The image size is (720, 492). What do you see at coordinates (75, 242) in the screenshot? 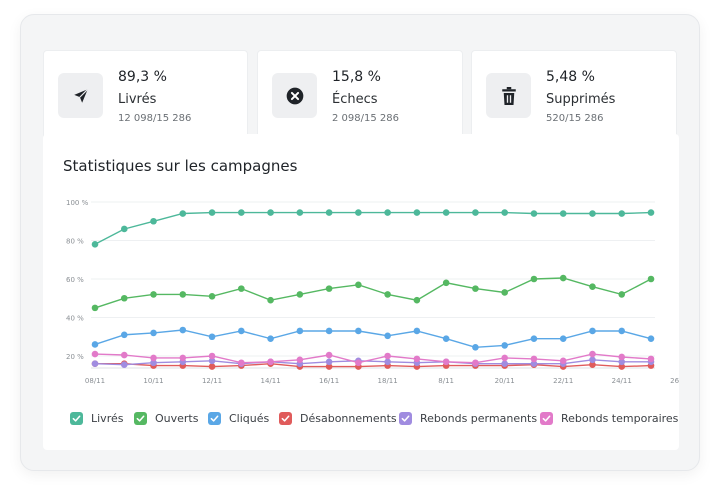
I see `y-tick-label: 80 %` at bounding box center [75, 242].